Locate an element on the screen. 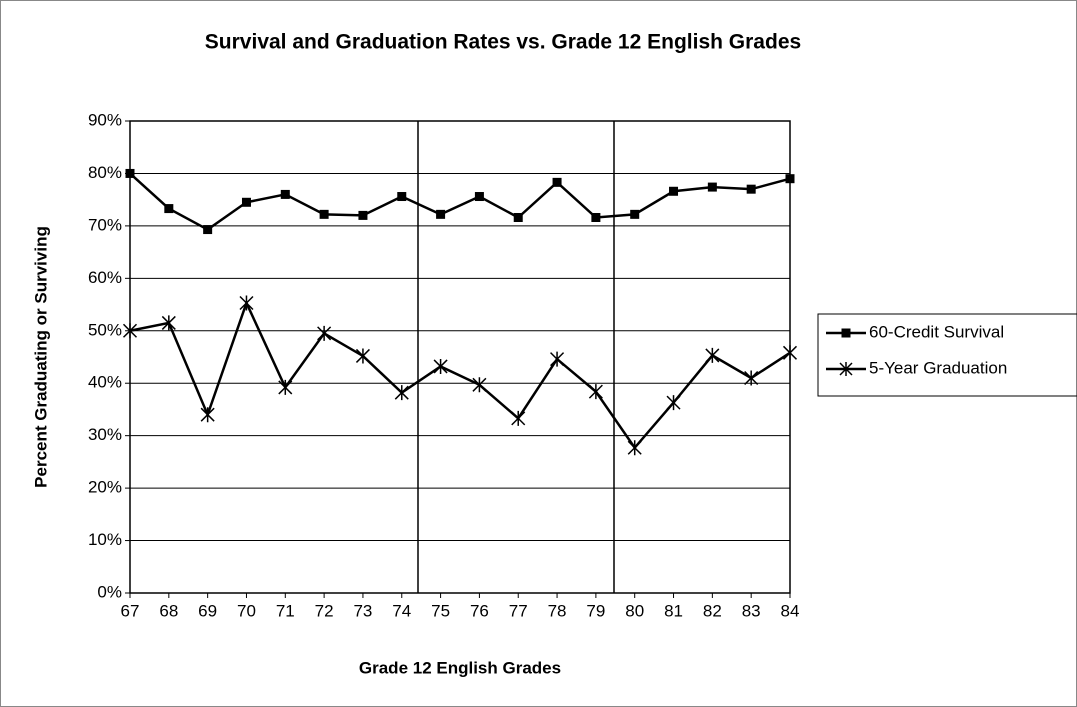 Image resolution: width=1077 pixels, height=707 pixels. x-tick-label: 68 is located at coordinates (168, 610).